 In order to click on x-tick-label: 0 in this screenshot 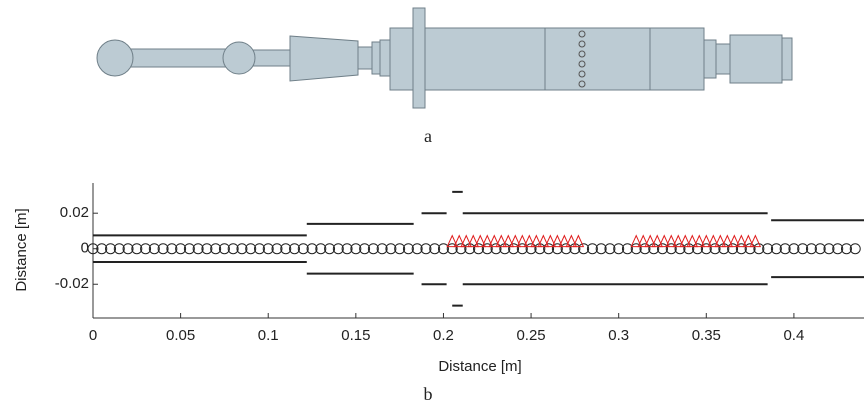, I will do `click(93, 335)`.